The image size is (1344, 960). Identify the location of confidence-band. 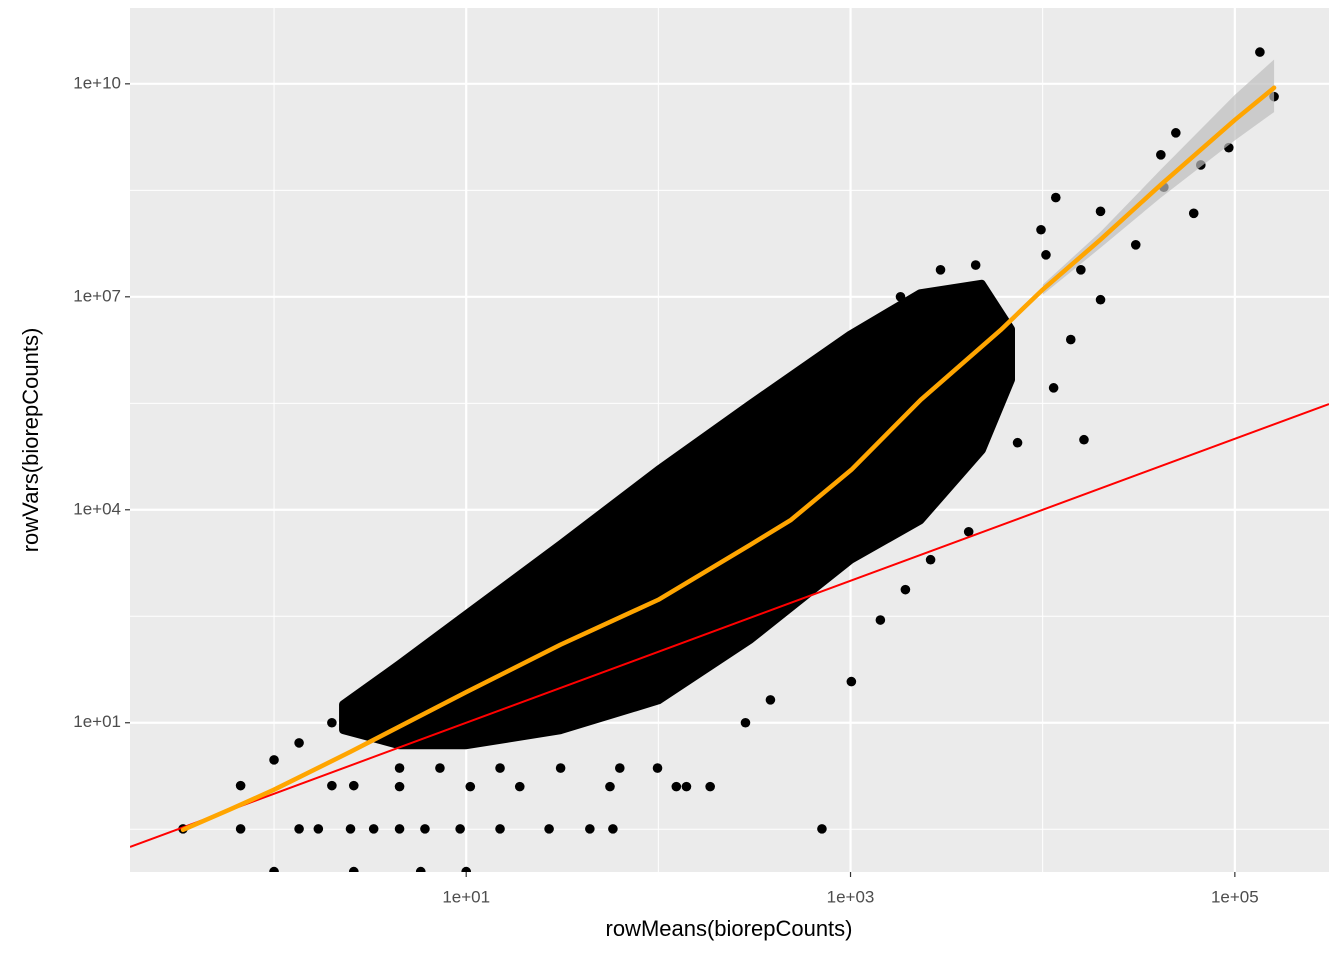
(1158, 177).